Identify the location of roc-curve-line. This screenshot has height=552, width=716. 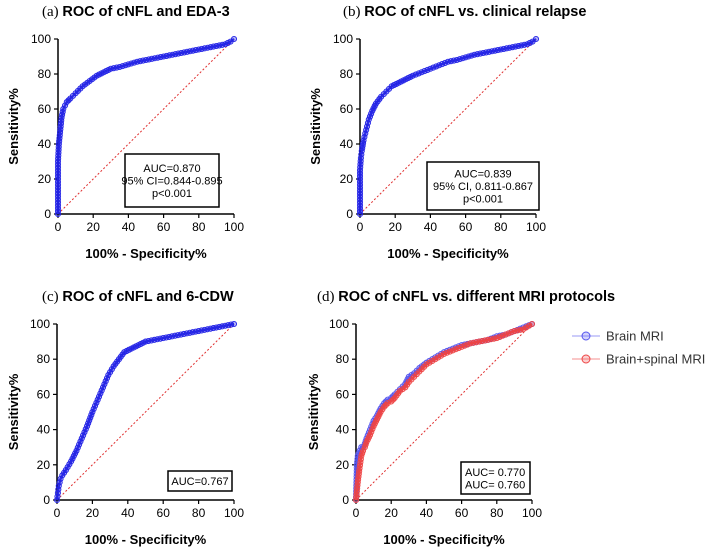
(145, 411).